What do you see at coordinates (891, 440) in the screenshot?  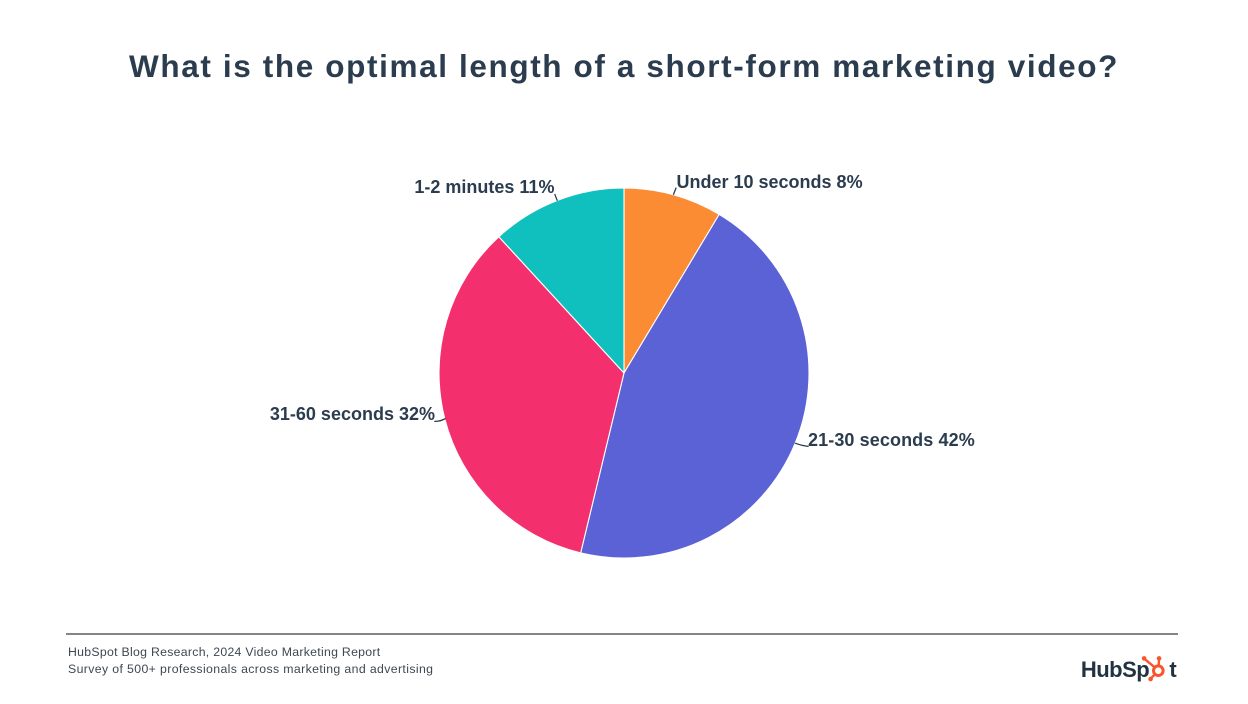 I see `svg-text: 21-30 seconds 42%` at bounding box center [891, 440].